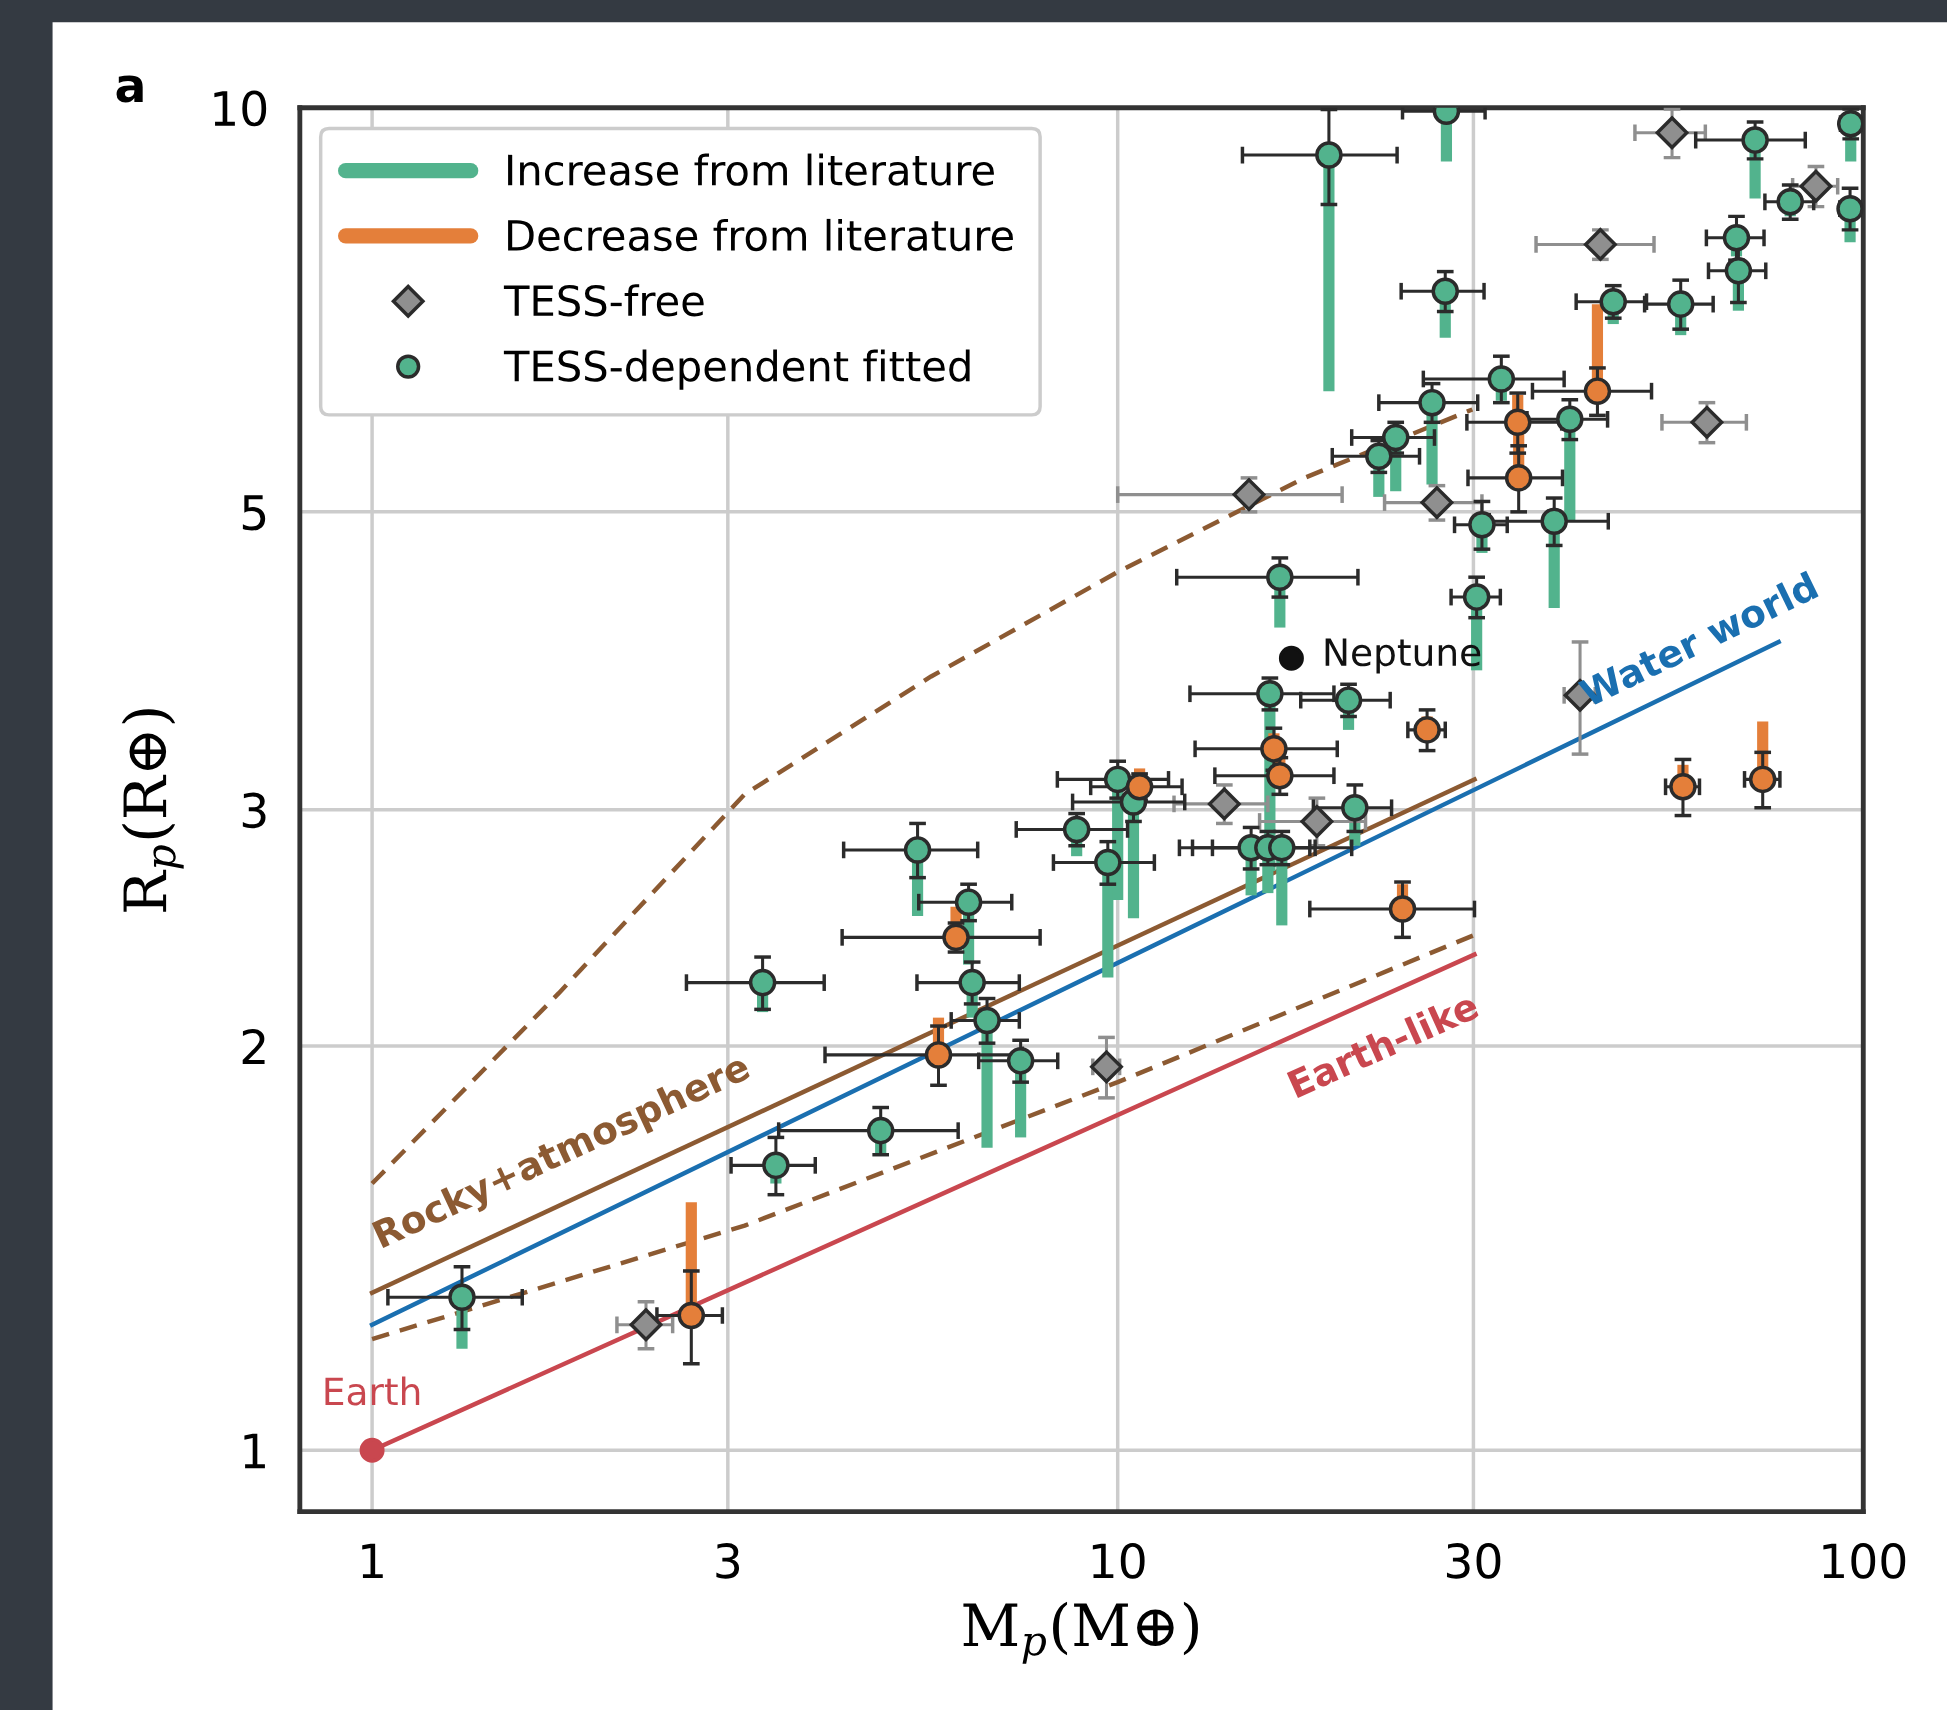 Image resolution: width=1947 pixels, height=1710 pixels. I want to click on y-tick-label: 10, so click(240, 108).